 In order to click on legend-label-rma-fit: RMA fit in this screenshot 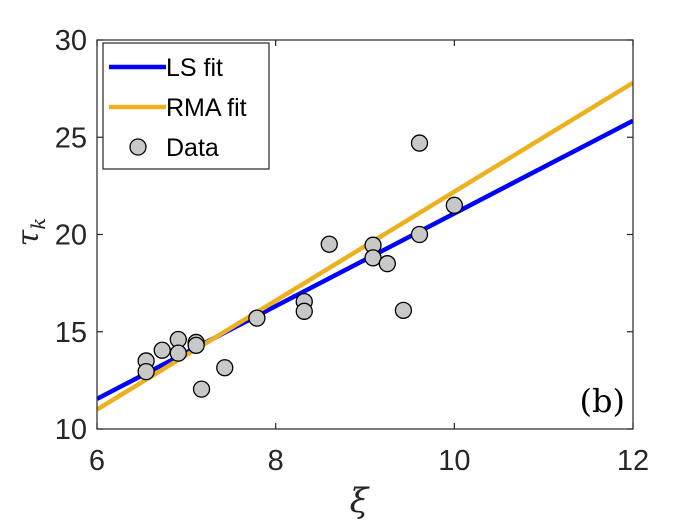, I will do `click(206, 108)`.